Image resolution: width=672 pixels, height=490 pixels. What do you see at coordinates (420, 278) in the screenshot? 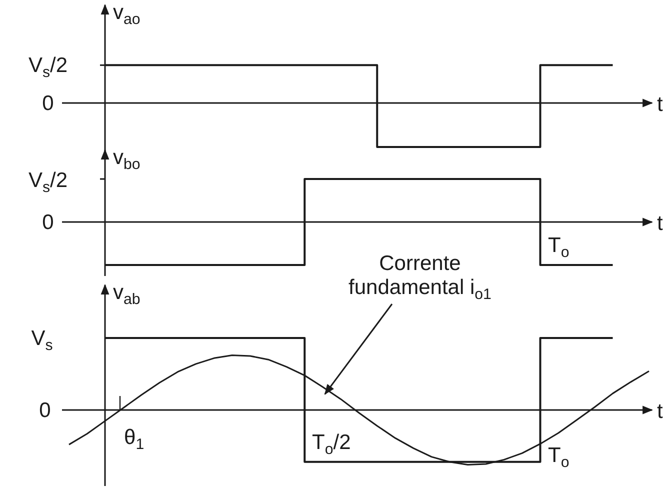
I see `annotation: Corrente fundamental i$_{o1}$` at bounding box center [420, 278].